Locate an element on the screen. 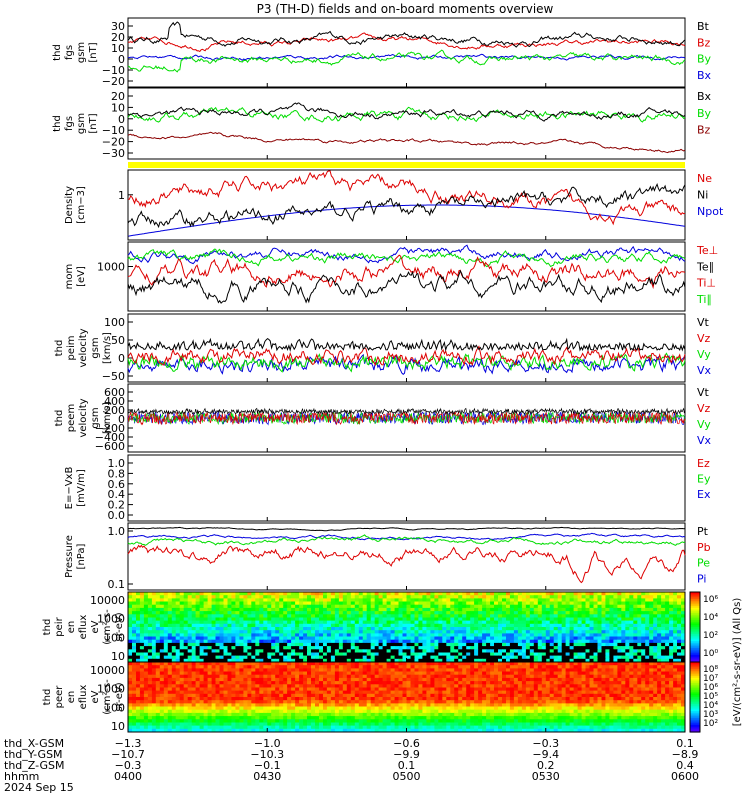 The width and height of the screenshot is (750, 800). panel-frame is located at coordinates (406, 123).